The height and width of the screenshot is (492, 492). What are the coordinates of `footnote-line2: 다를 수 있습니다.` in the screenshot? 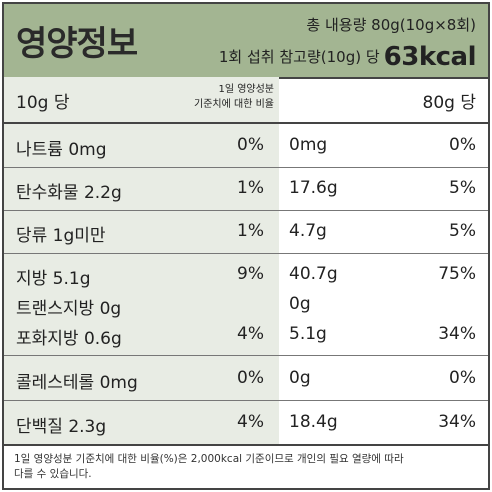 It's located at (53, 474).